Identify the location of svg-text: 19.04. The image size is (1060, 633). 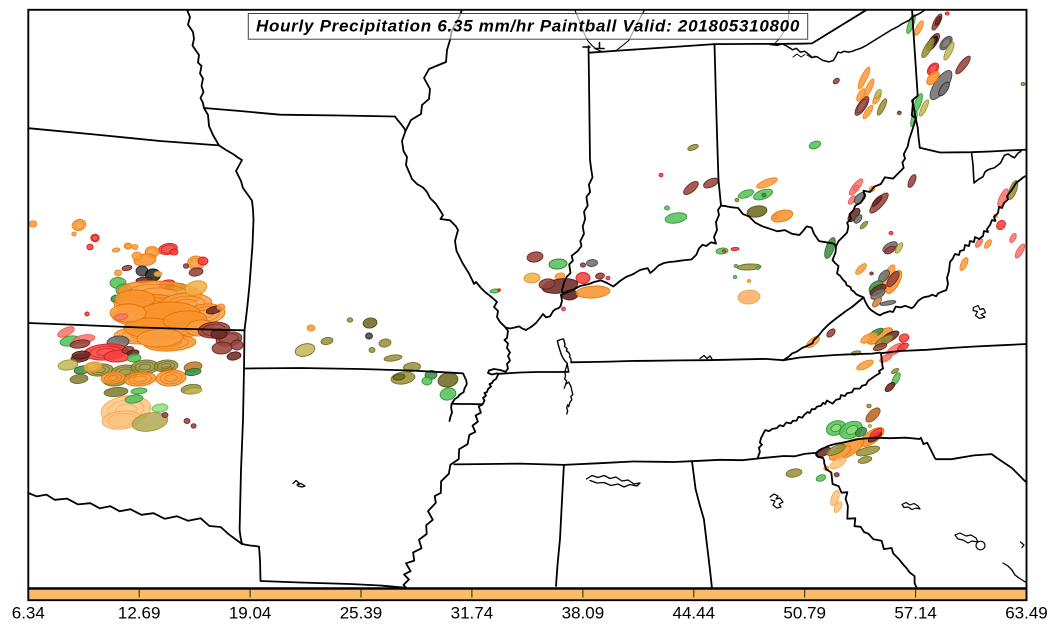
(250, 613).